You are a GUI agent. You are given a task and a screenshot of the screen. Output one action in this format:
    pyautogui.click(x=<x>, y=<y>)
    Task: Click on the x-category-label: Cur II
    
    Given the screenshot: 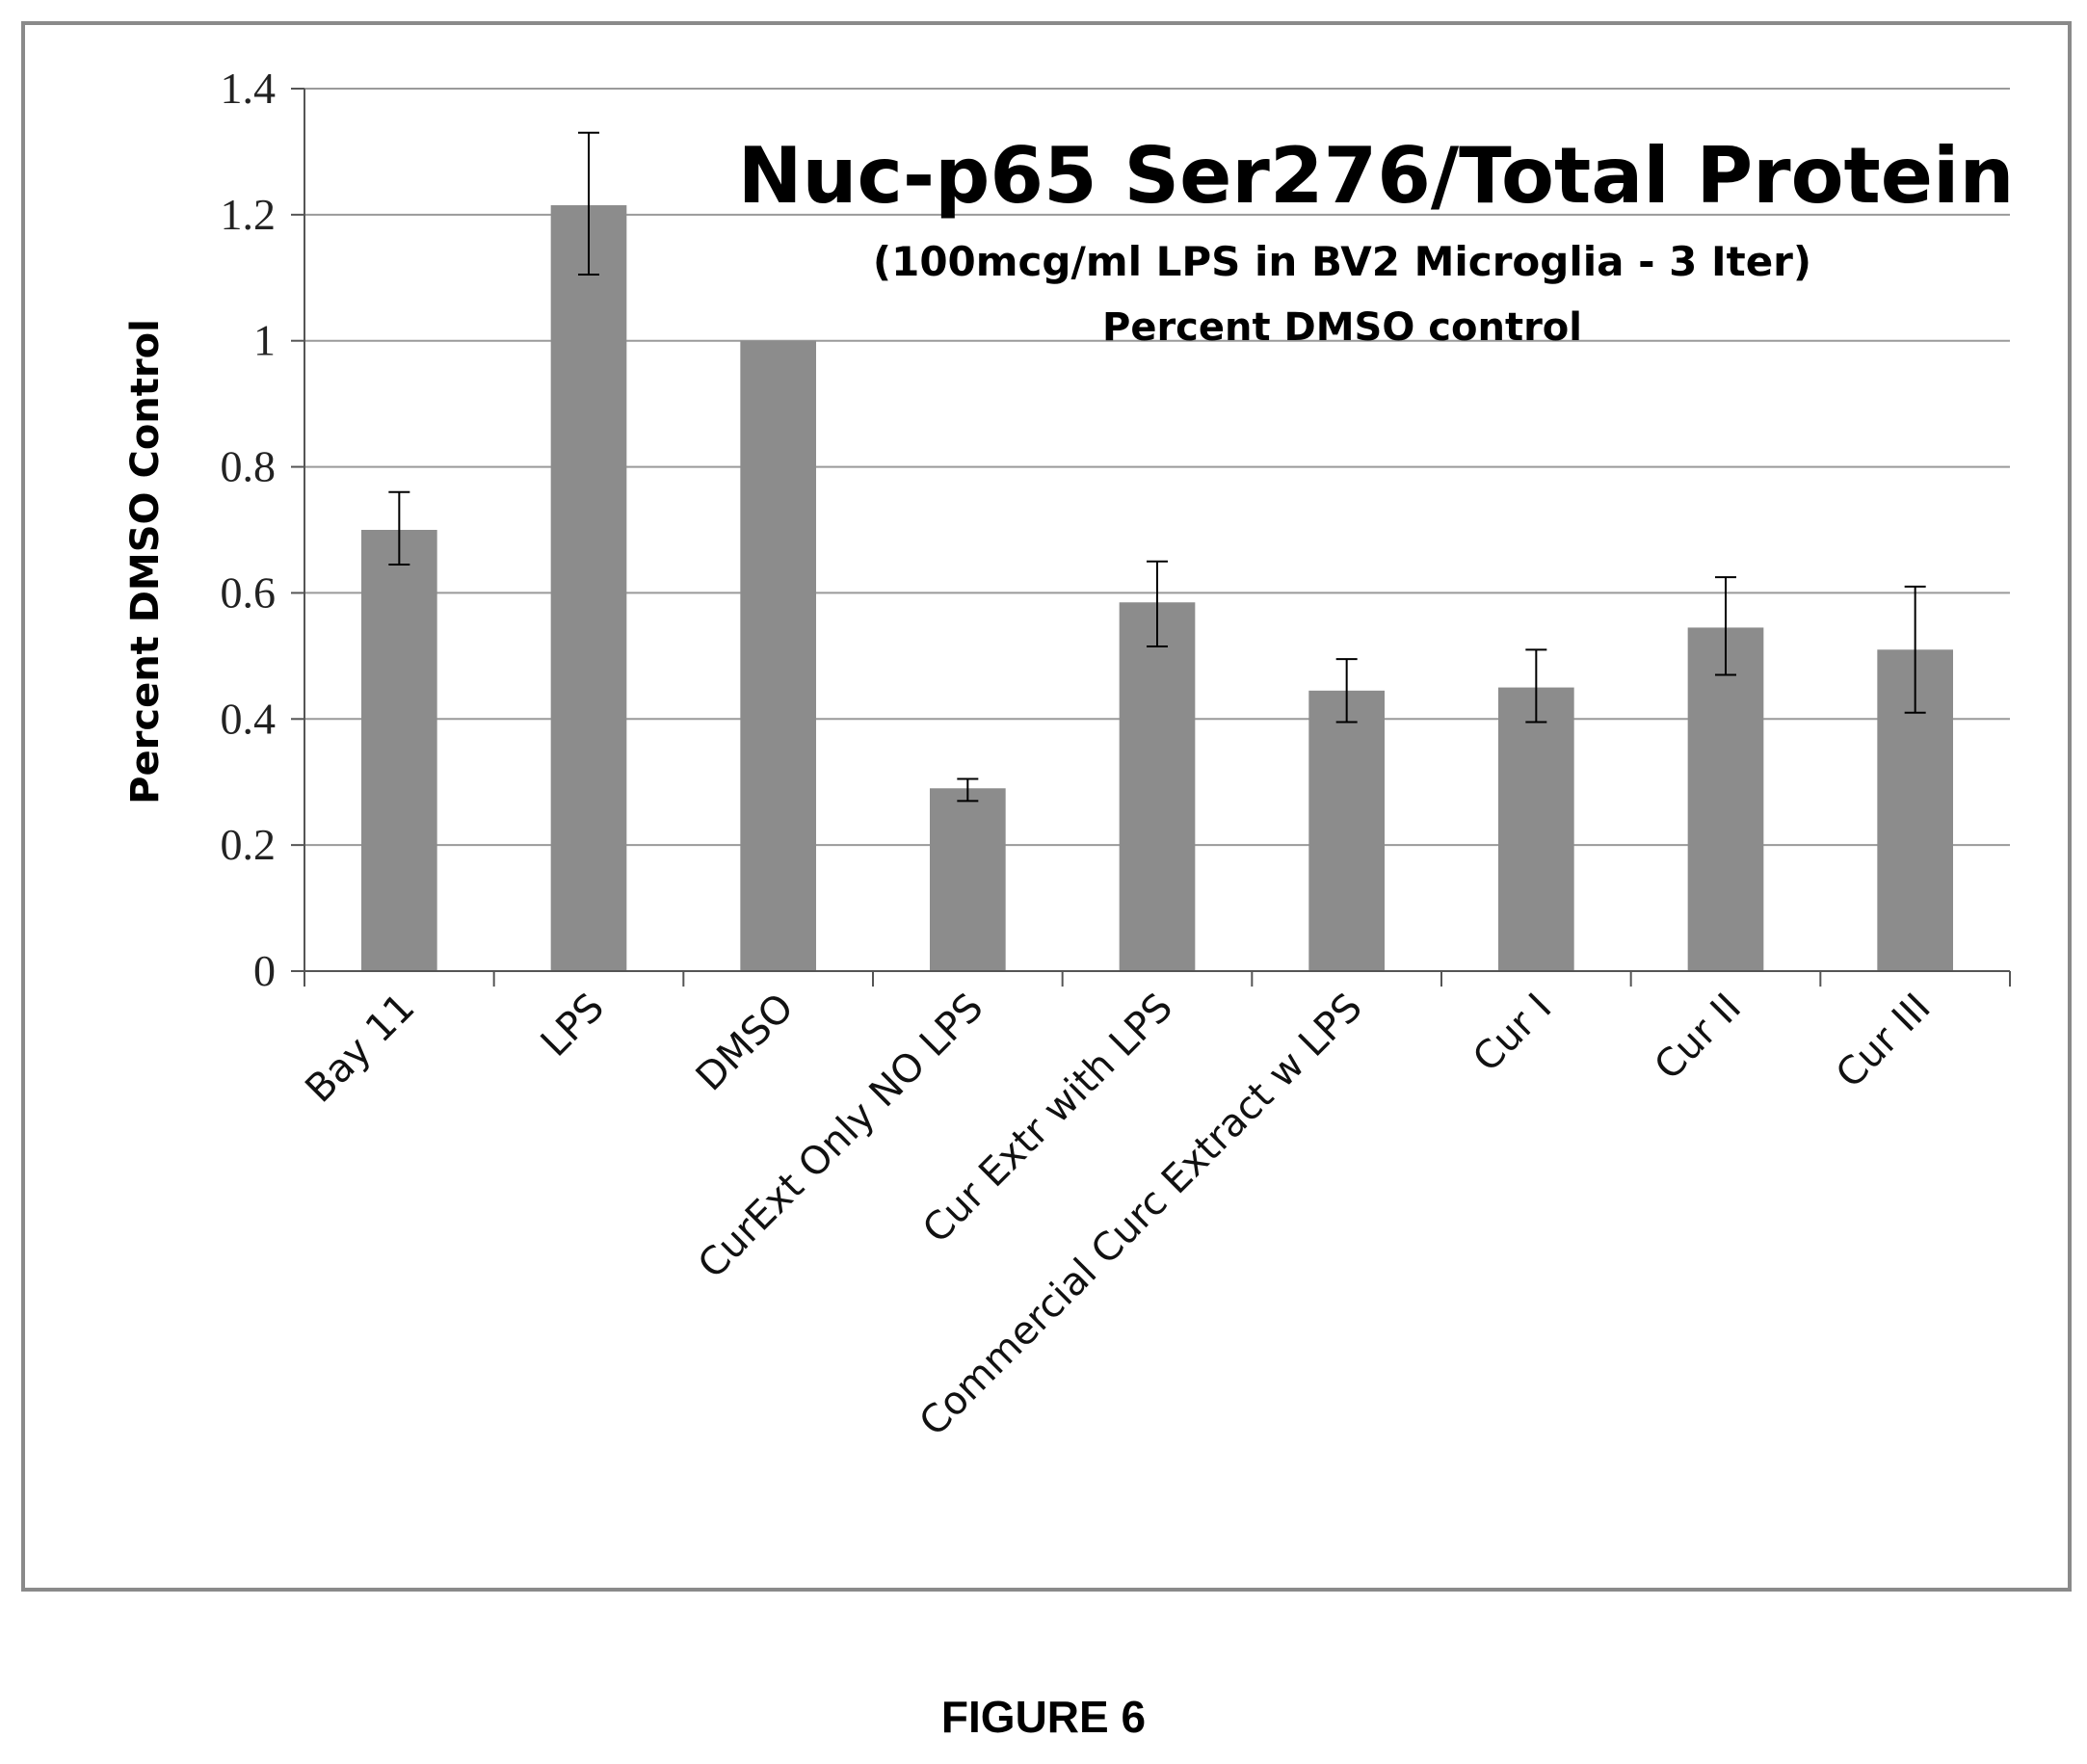 What is the action you would take?
    pyautogui.click(x=1699, y=1038)
    